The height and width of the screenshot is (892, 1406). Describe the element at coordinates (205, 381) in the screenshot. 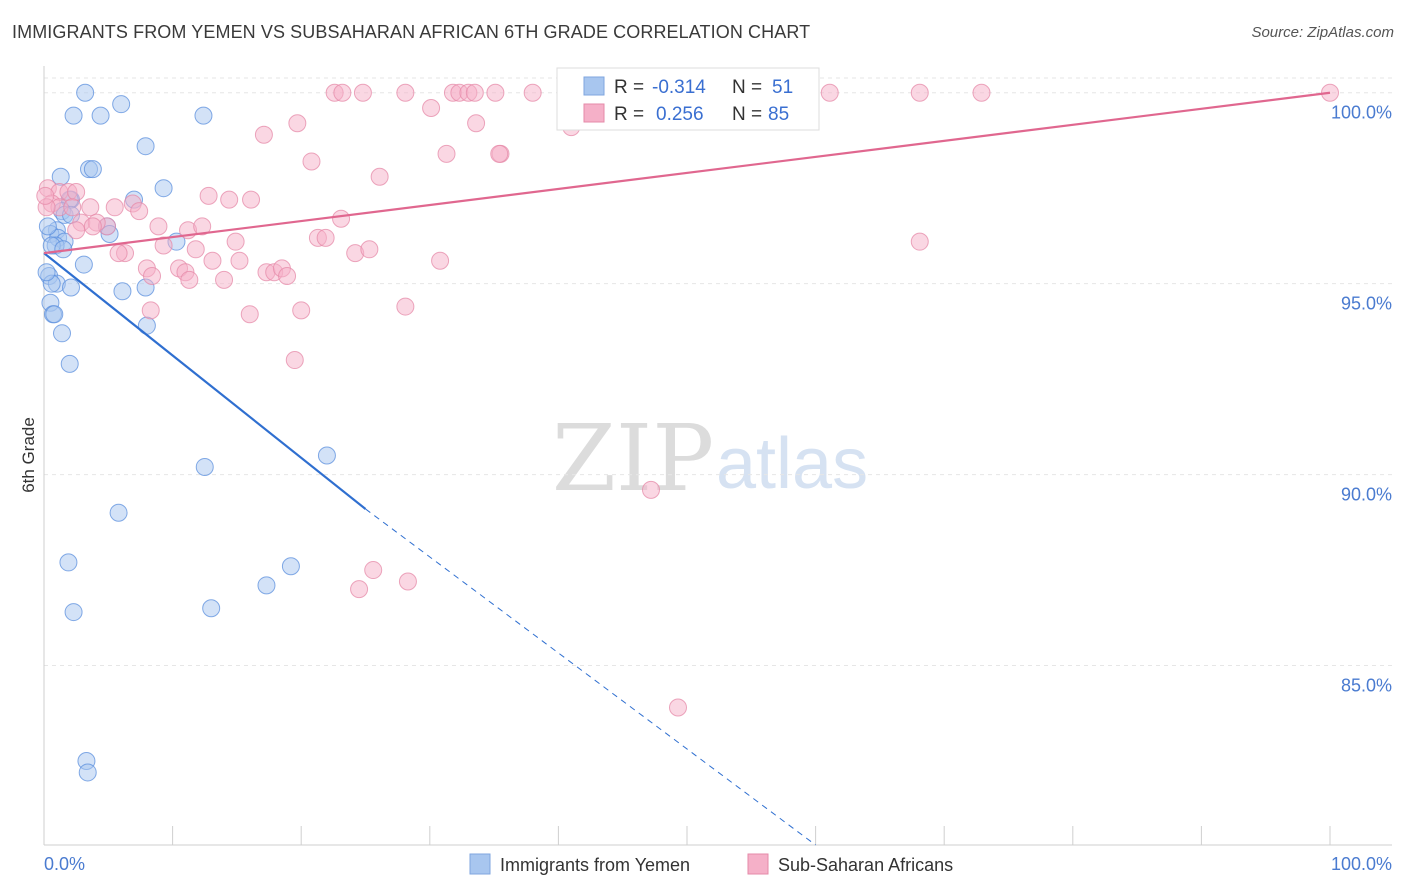

I see `trend-line-yemen` at that location.